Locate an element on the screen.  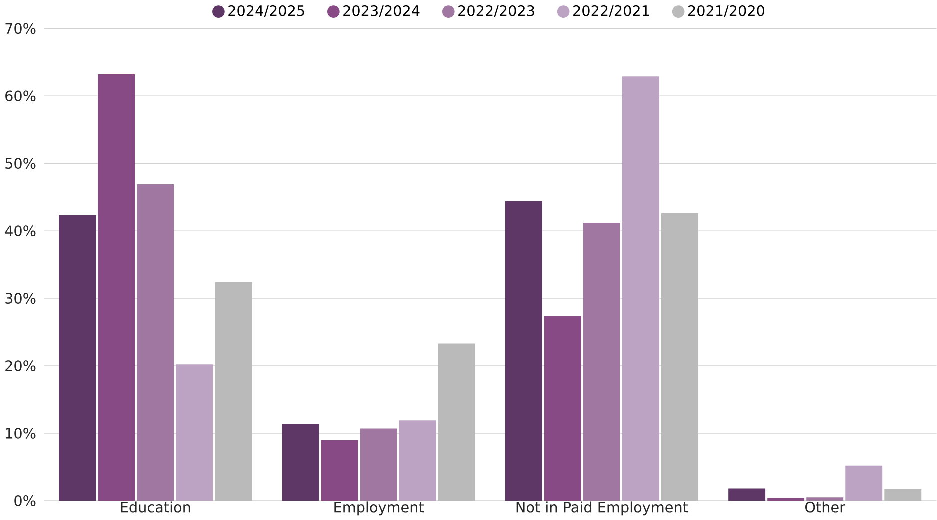
y-tick-label: 40% is located at coordinates (20, 231).